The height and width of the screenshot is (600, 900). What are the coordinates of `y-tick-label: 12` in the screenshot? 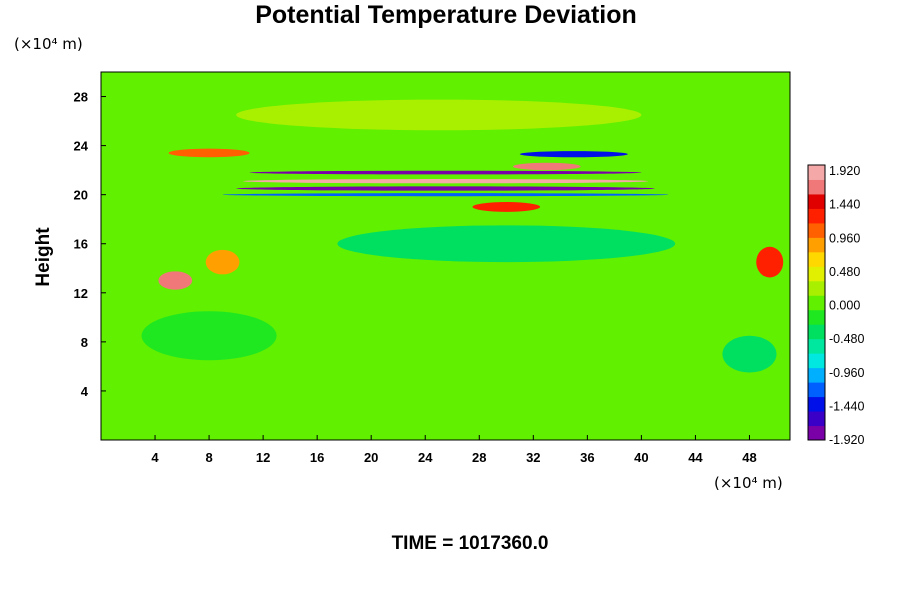 It's located at (81, 293).